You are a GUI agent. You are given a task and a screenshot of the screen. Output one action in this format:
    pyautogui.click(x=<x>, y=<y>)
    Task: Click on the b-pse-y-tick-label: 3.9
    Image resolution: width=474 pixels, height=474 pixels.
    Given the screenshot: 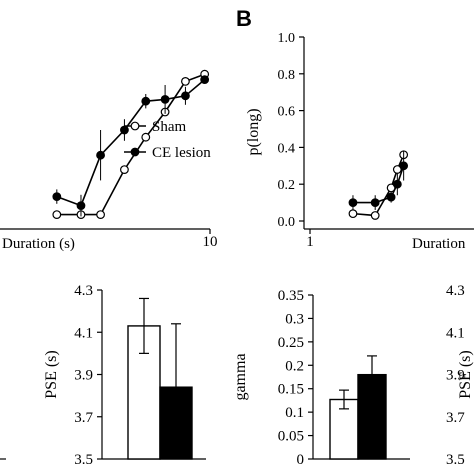 What is the action you would take?
    pyautogui.click(x=455, y=376)
    